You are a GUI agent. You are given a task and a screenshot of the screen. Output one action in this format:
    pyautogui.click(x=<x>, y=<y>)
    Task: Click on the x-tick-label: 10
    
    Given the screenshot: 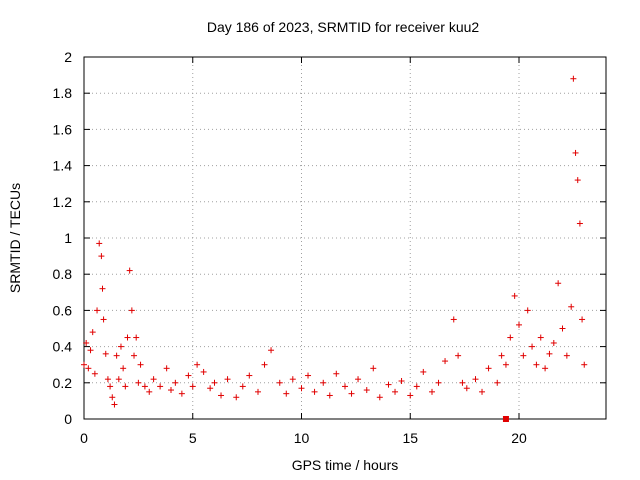 What is the action you would take?
    pyautogui.click(x=302, y=438)
    